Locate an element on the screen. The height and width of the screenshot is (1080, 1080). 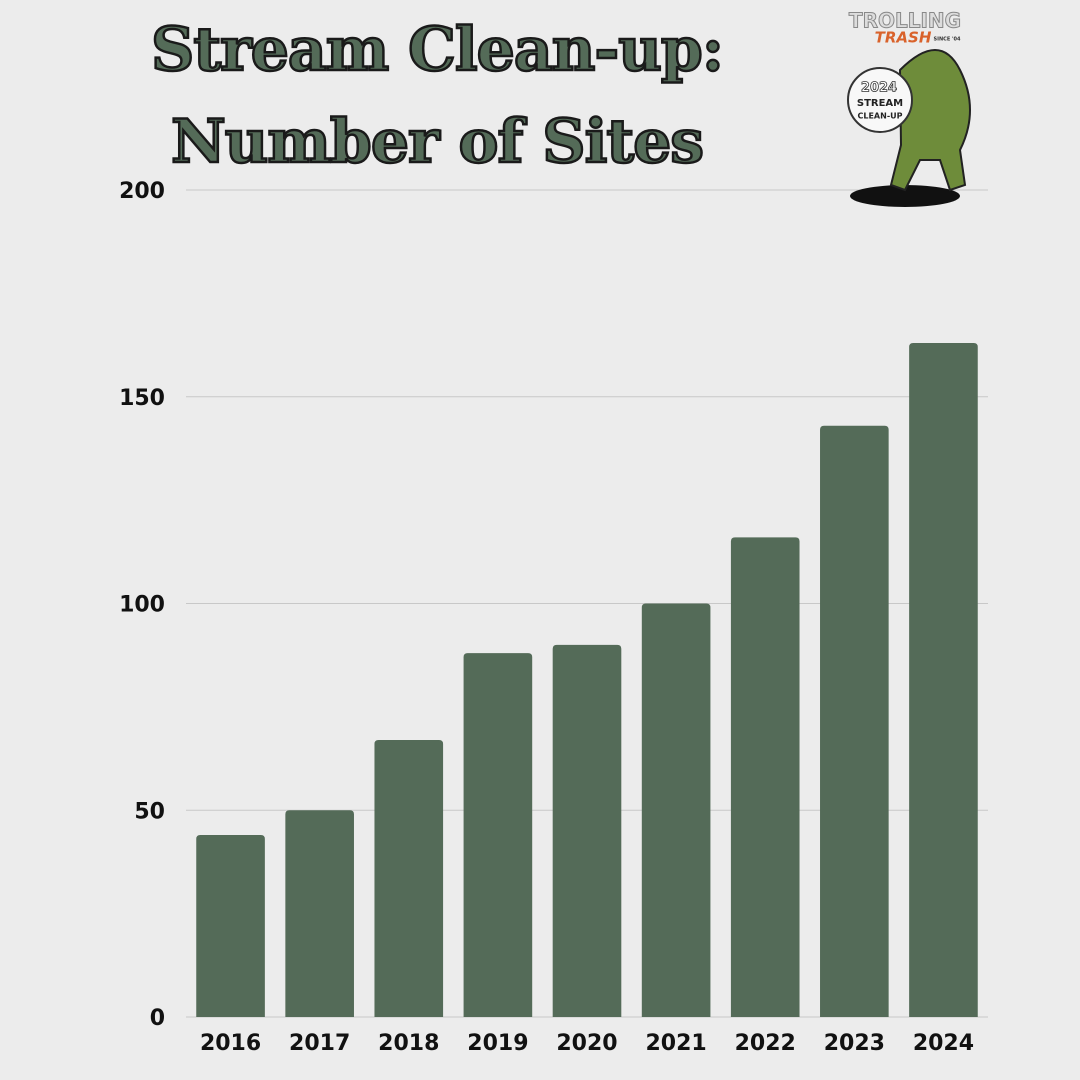
x-tick-label: 2023 is located at coordinates (854, 1043).